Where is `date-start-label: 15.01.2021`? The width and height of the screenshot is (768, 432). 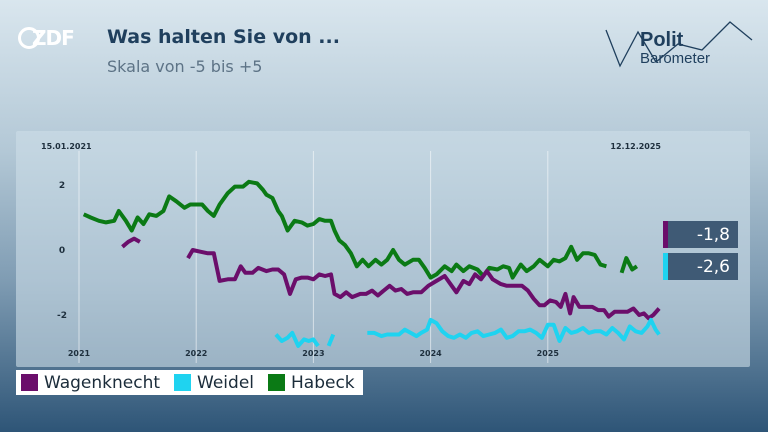
date-start-label: 15.01.2021 is located at coordinates (66, 146).